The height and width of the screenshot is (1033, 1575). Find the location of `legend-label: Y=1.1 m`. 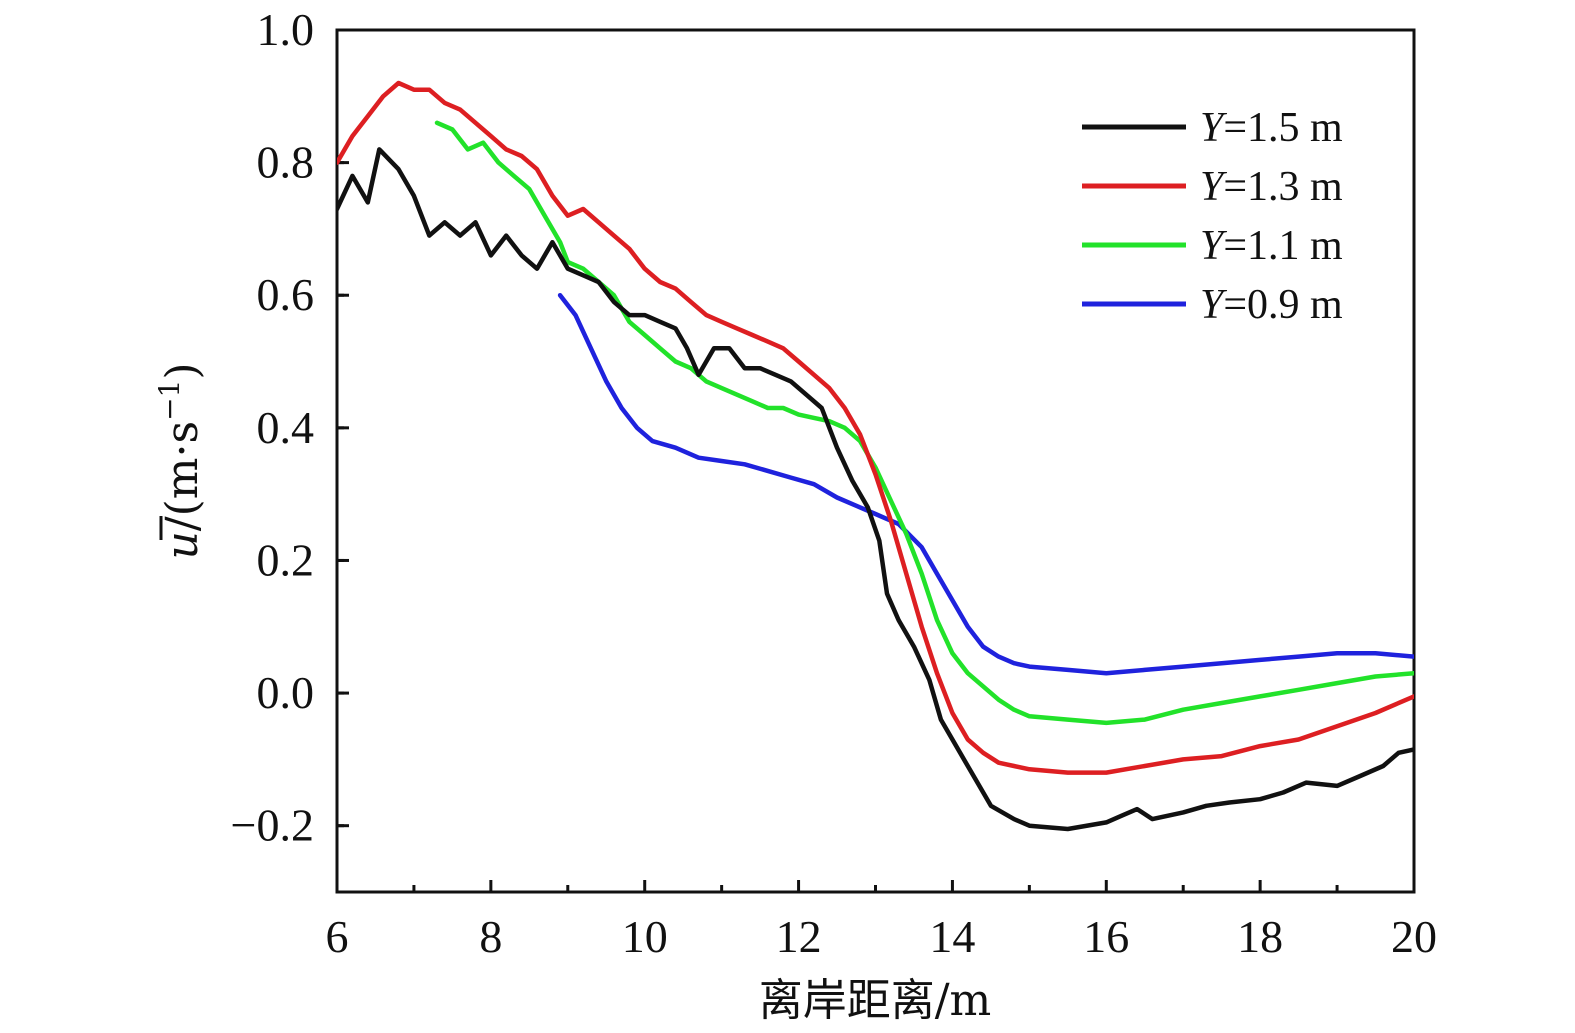

legend-label: Y=1.1 m is located at coordinates (1271, 246).